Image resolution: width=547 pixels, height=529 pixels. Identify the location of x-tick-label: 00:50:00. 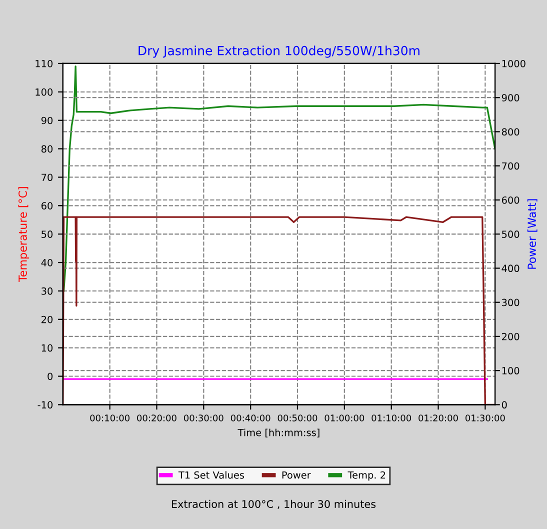
(298, 418).